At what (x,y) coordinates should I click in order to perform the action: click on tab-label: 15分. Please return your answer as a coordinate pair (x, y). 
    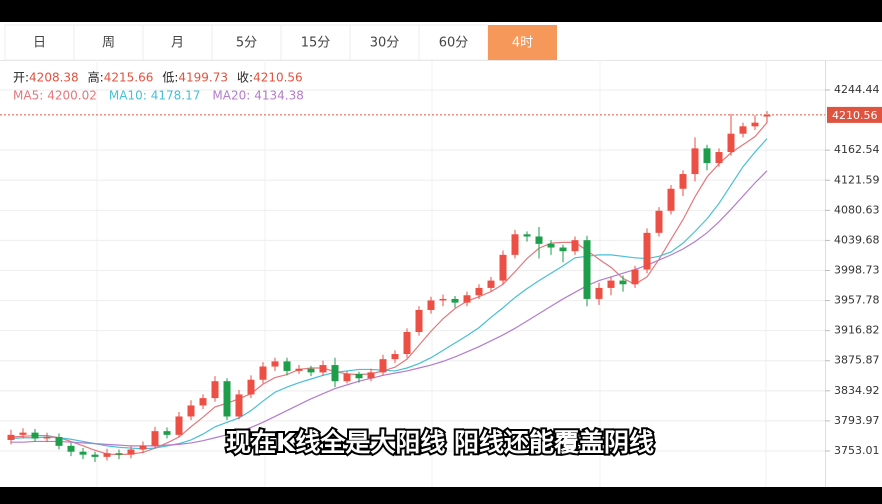
    Looking at the image, I should click on (316, 43).